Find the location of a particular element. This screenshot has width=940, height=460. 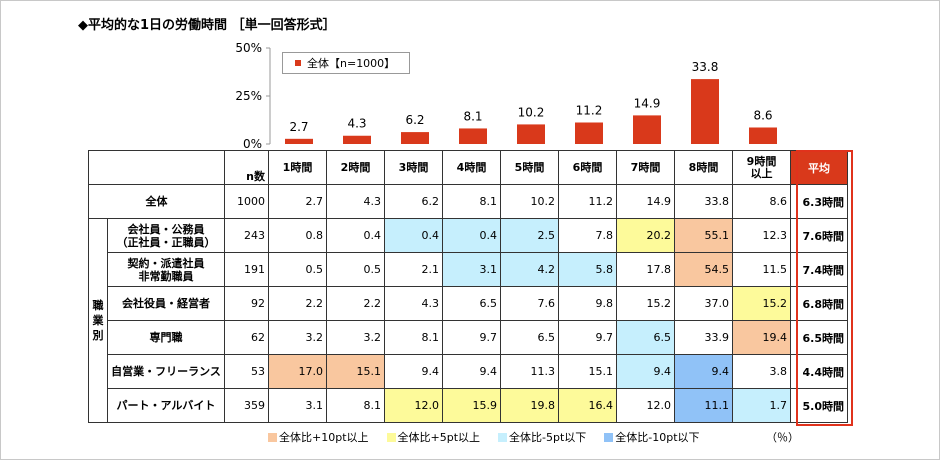

value-cell: 11.5 is located at coordinates (761, 269).